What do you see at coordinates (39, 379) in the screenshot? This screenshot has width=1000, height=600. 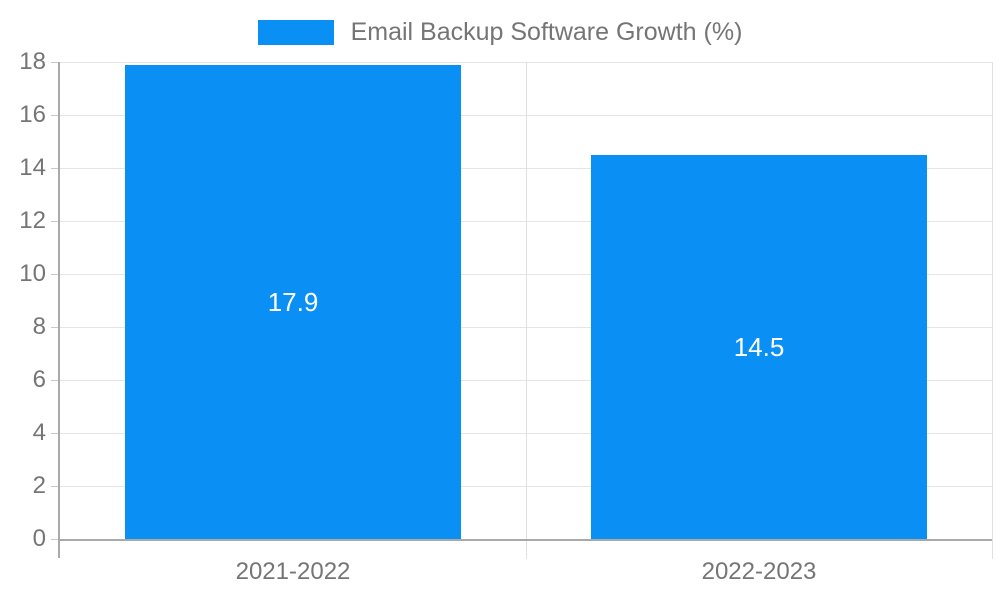 I see `y-tick-label: 6` at bounding box center [39, 379].